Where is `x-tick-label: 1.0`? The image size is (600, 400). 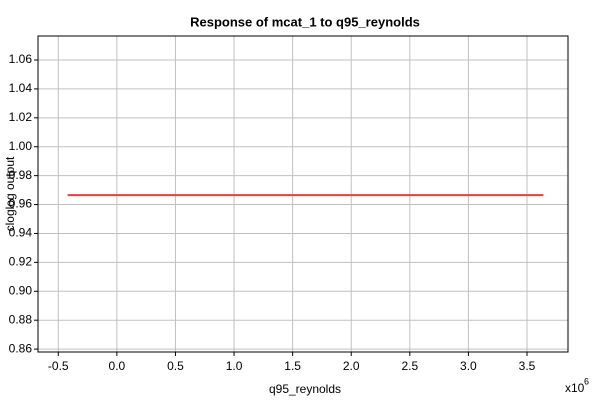
x-tick-label: 1.0 is located at coordinates (234, 366).